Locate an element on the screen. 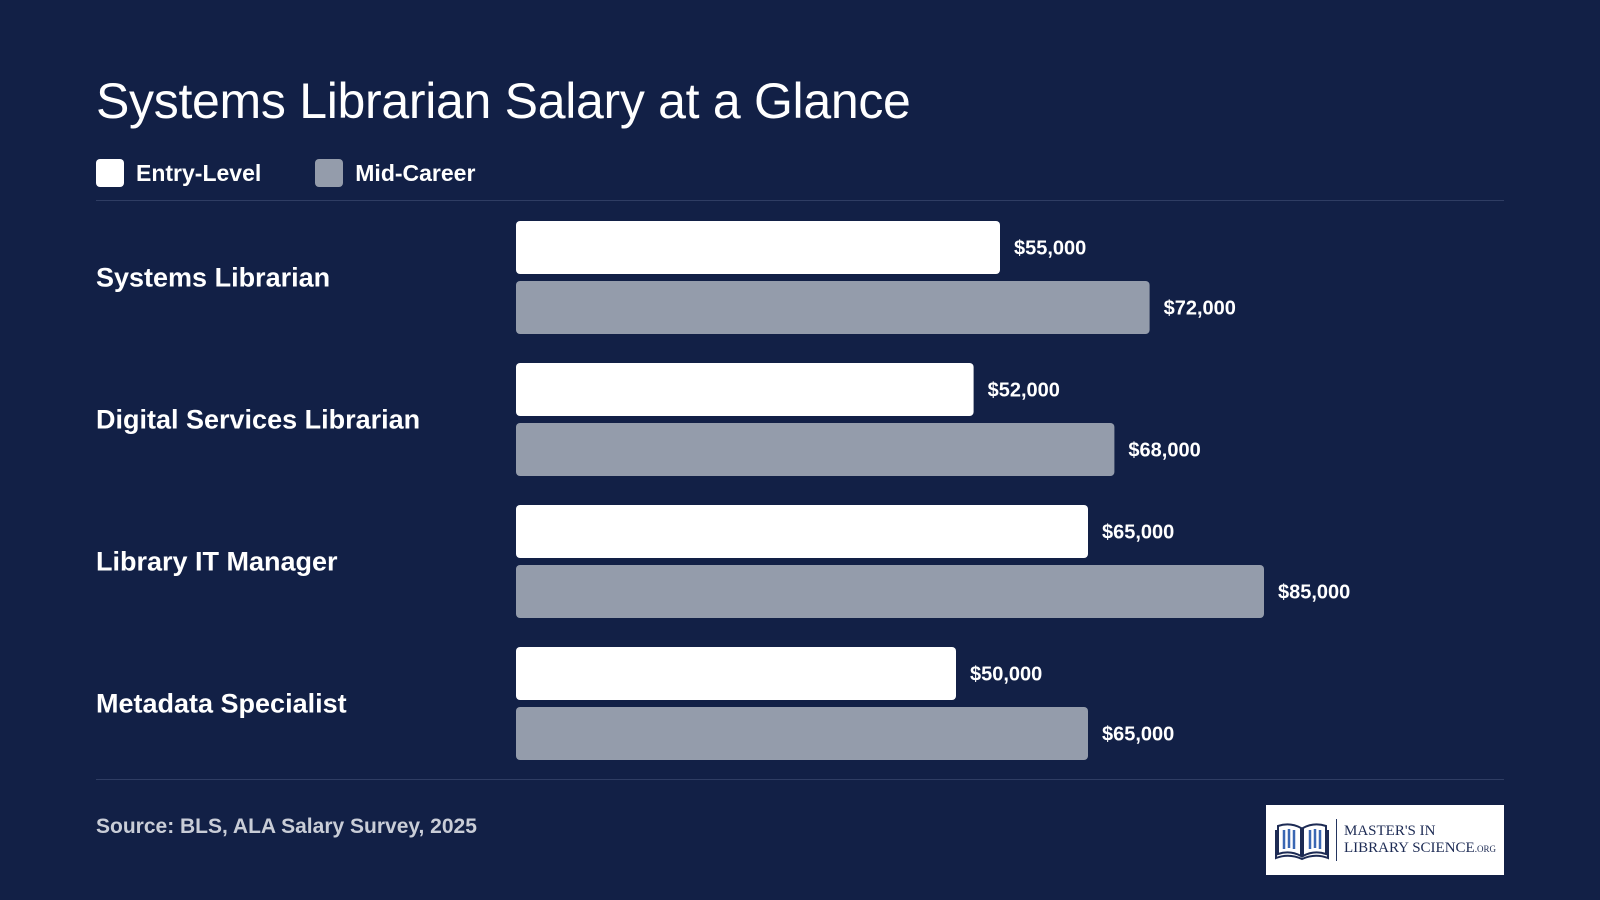 The height and width of the screenshot is (900, 1600). legend-item-mid-career: Mid-Career is located at coordinates (395, 173).